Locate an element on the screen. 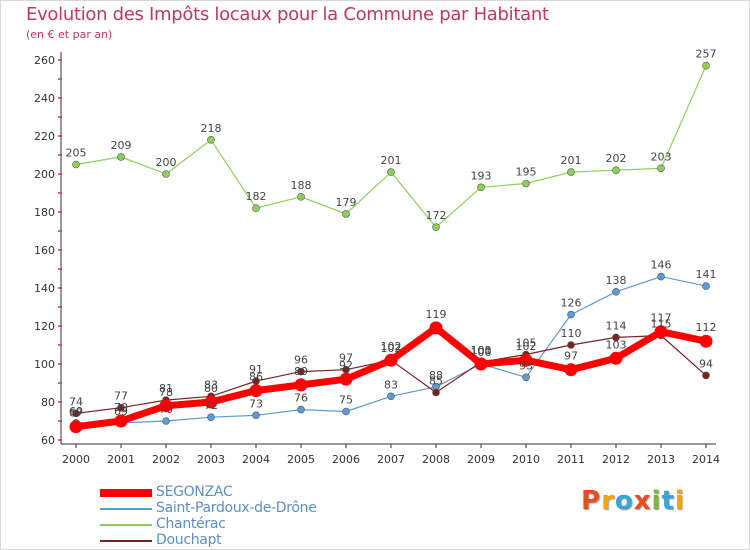 This screenshot has height=550, width=750. data-label: 69 is located at coordinates (76, 411).